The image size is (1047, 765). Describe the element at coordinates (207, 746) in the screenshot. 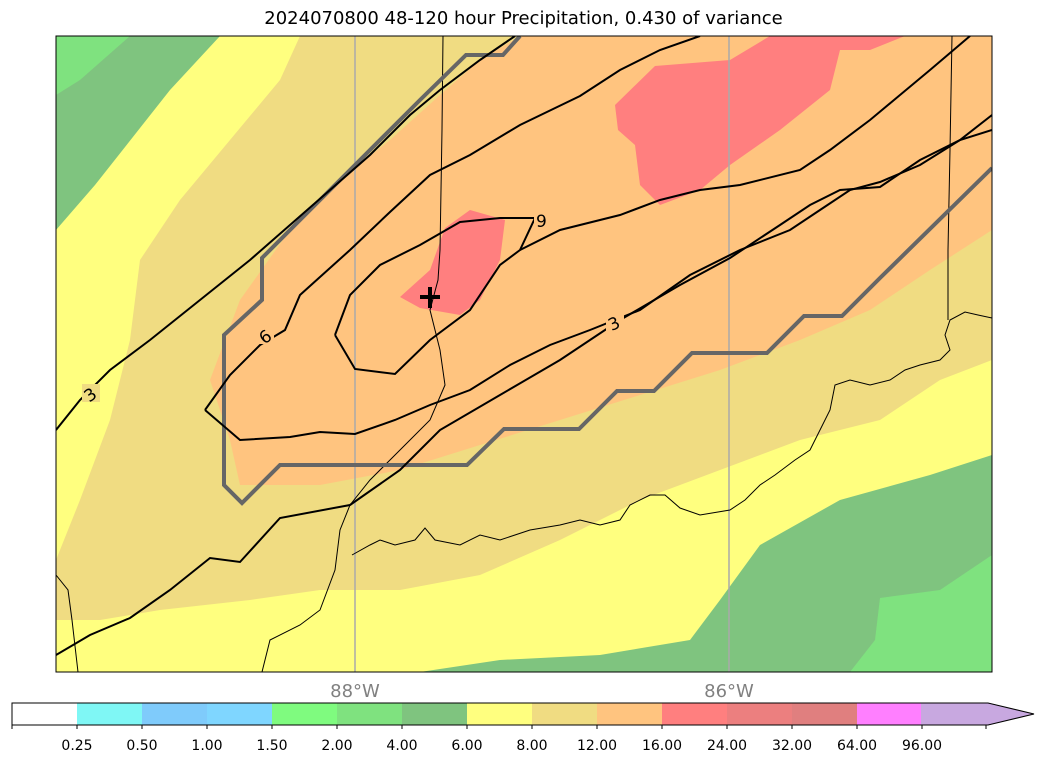

I see `colorbar-tick-label: 1.00` at that location.